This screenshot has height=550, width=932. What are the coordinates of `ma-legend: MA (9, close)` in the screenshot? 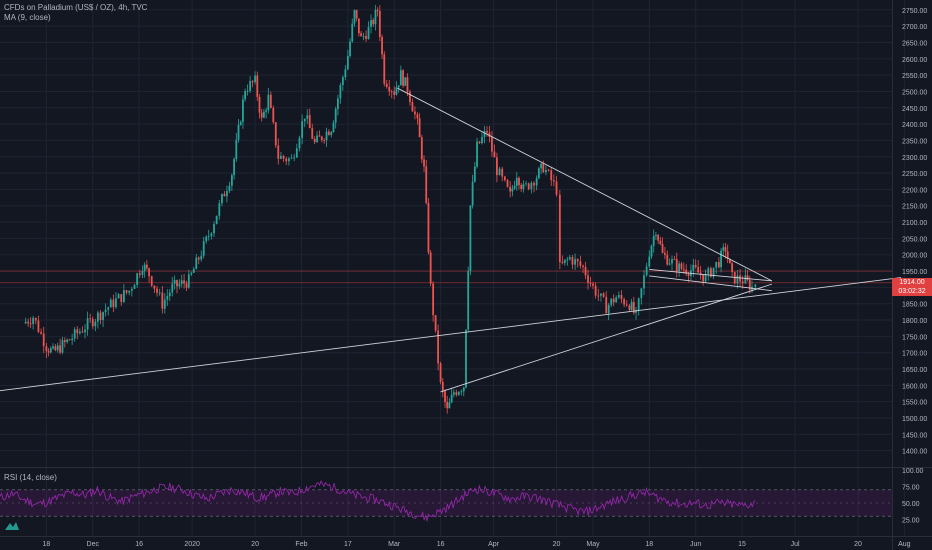 It's located at (27, 17).